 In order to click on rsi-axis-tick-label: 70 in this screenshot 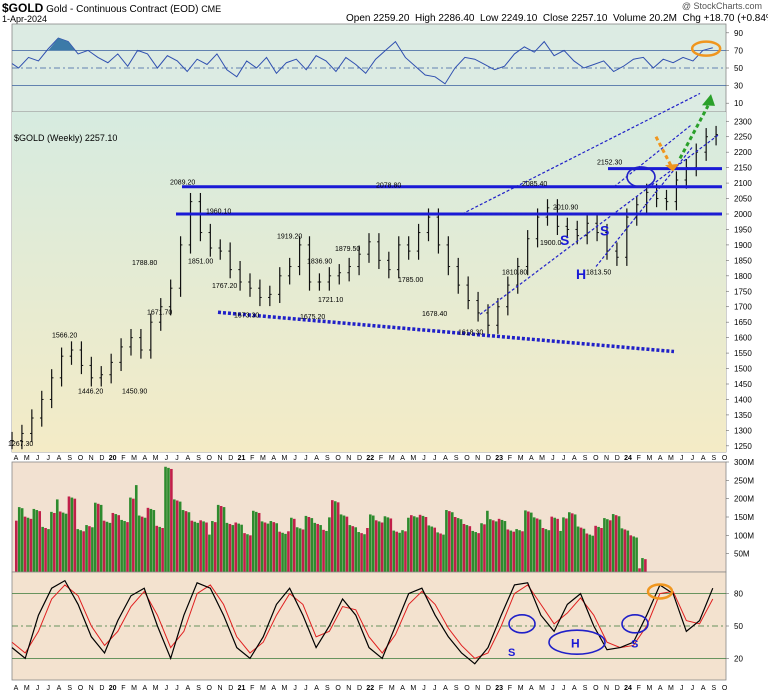, I will do `click(738, 50)`.